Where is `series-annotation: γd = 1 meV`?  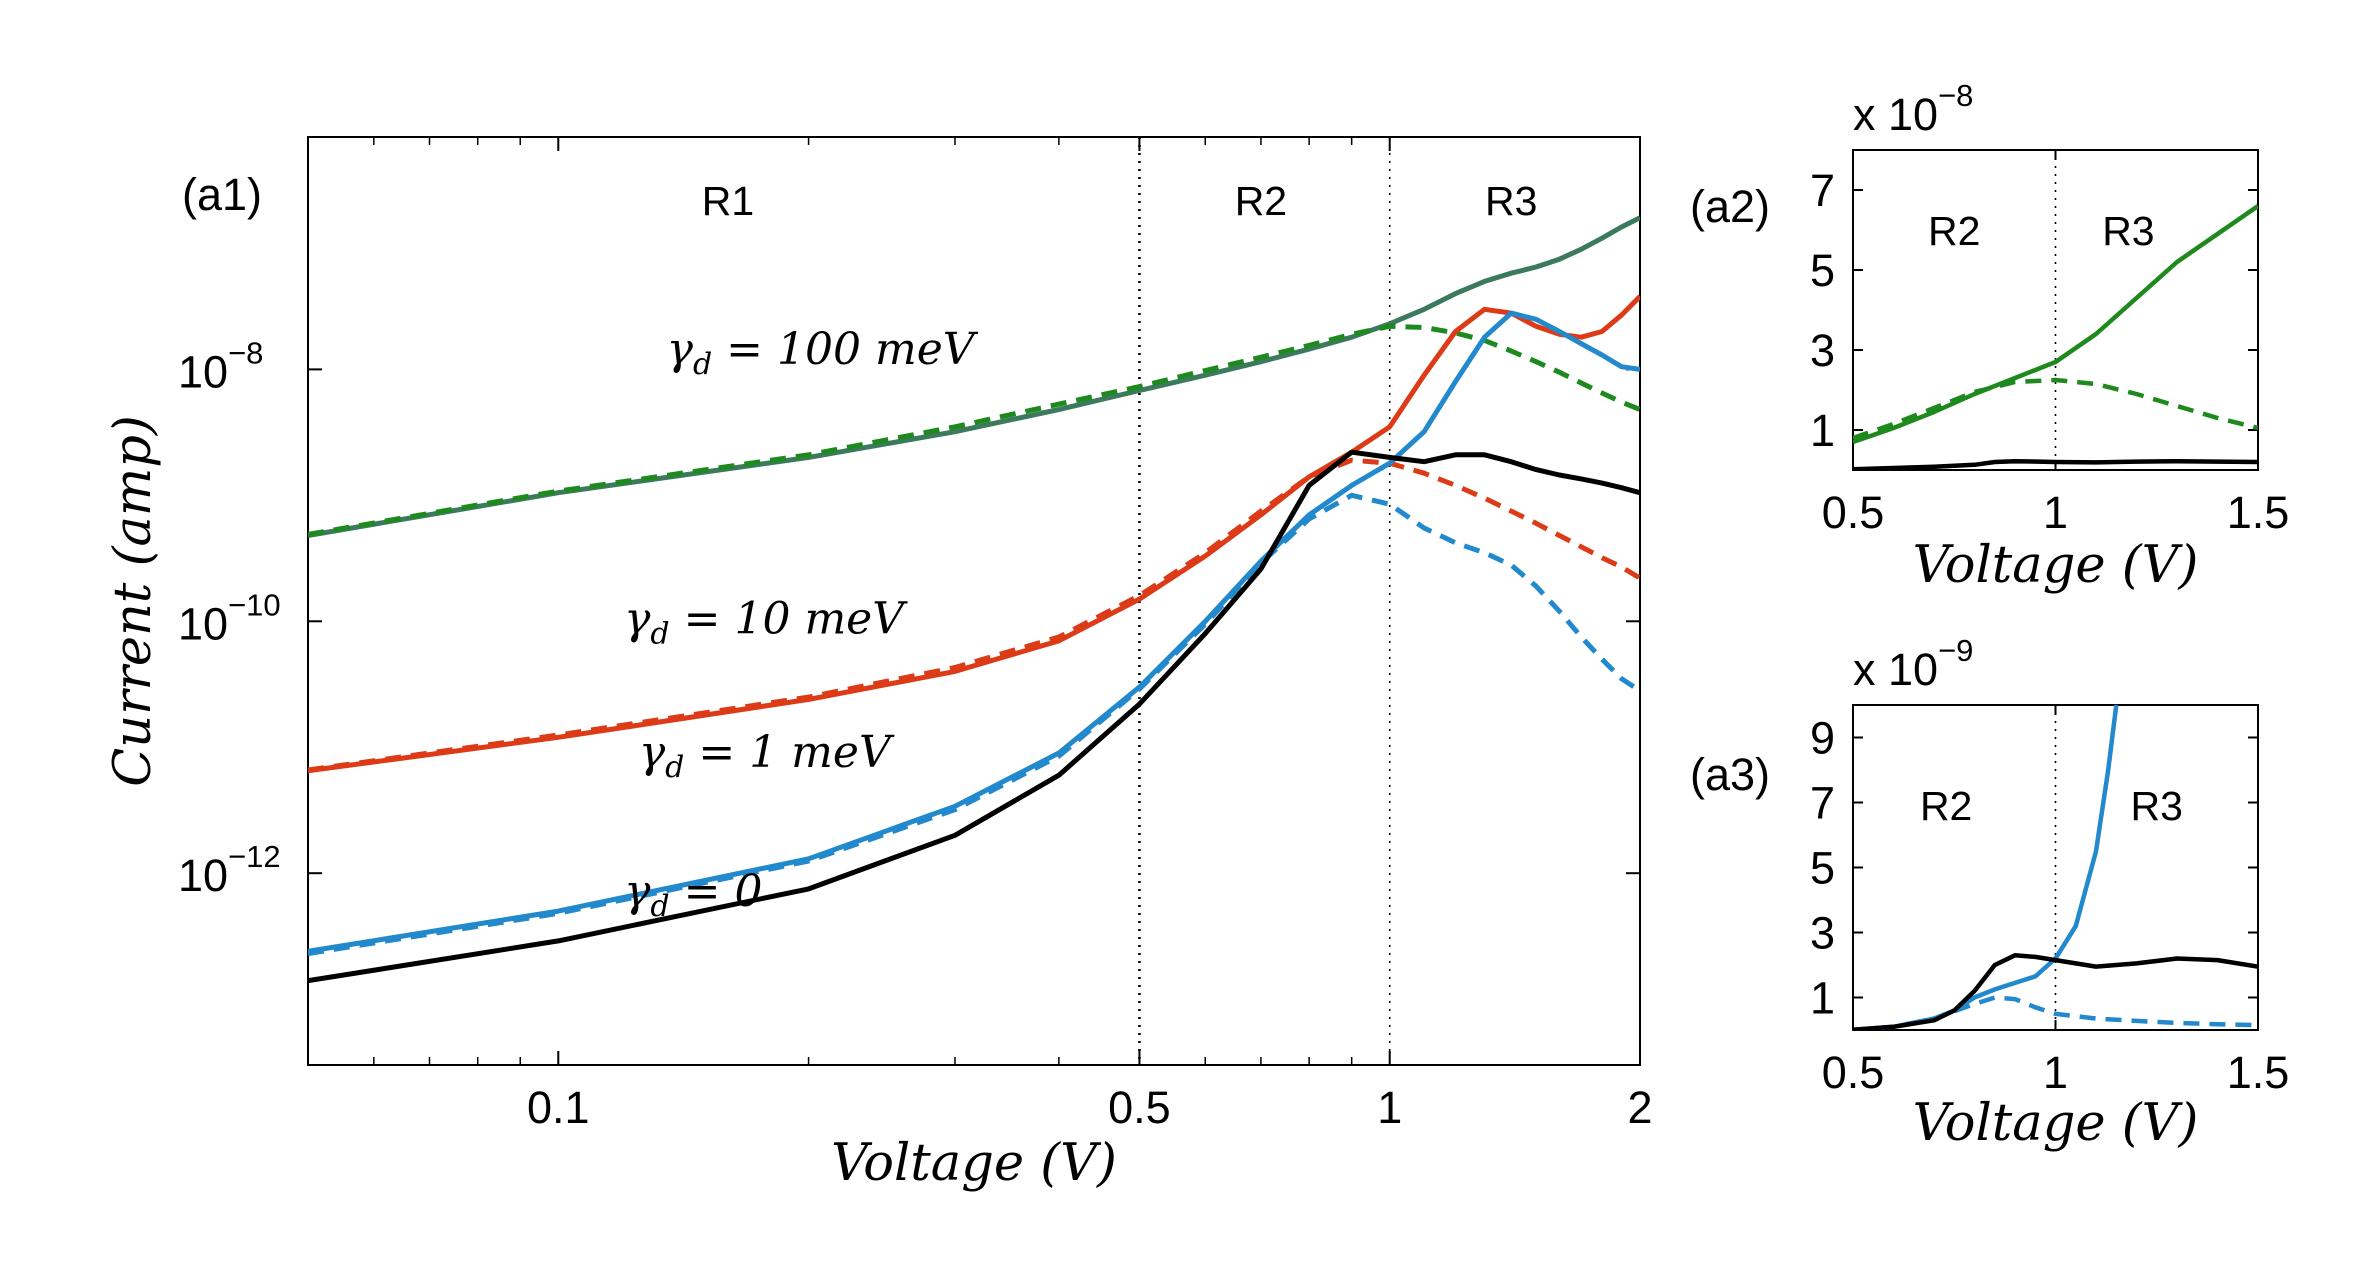
series-annotation: γd = 1 meV is located at coordinates (767, 756).